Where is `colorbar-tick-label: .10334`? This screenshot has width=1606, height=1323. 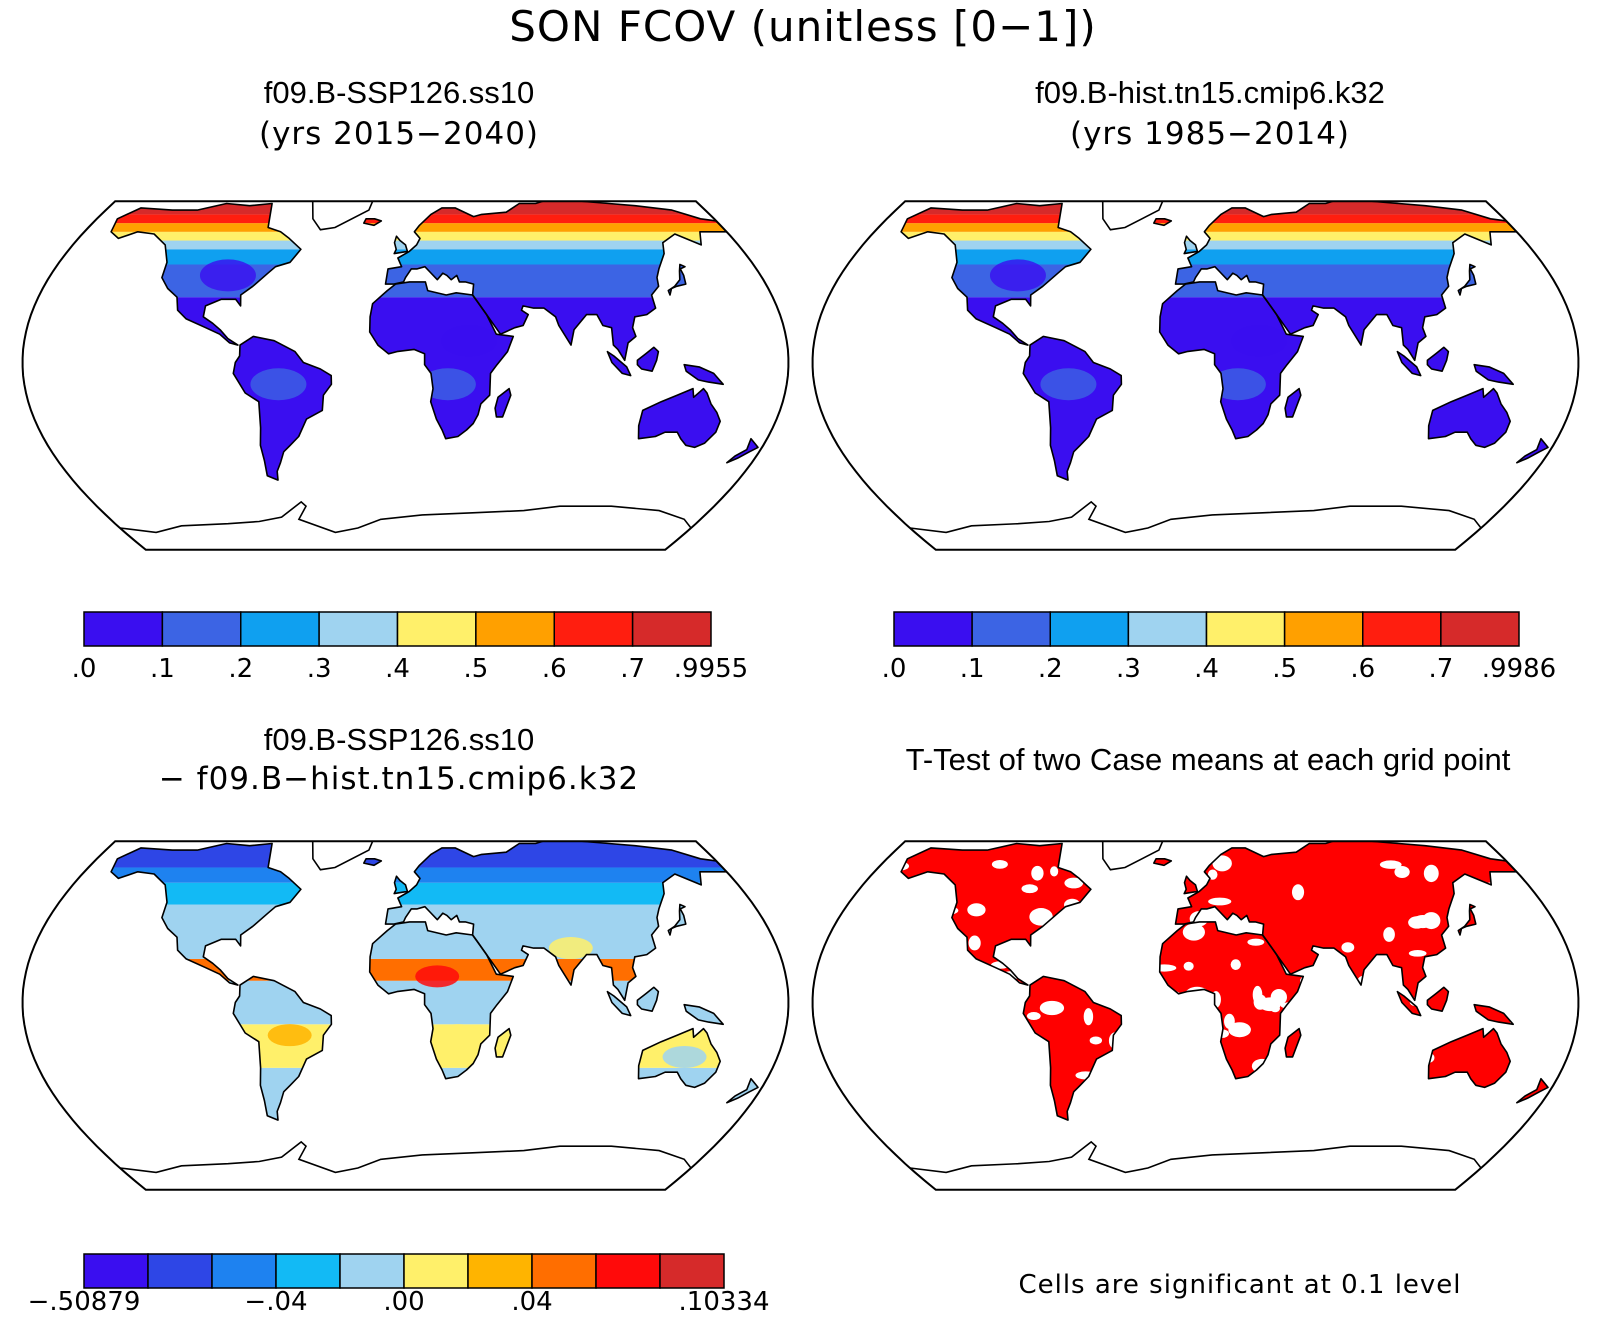 colorbar-tick-label: .10334 is located at coordinates (724, 1302).